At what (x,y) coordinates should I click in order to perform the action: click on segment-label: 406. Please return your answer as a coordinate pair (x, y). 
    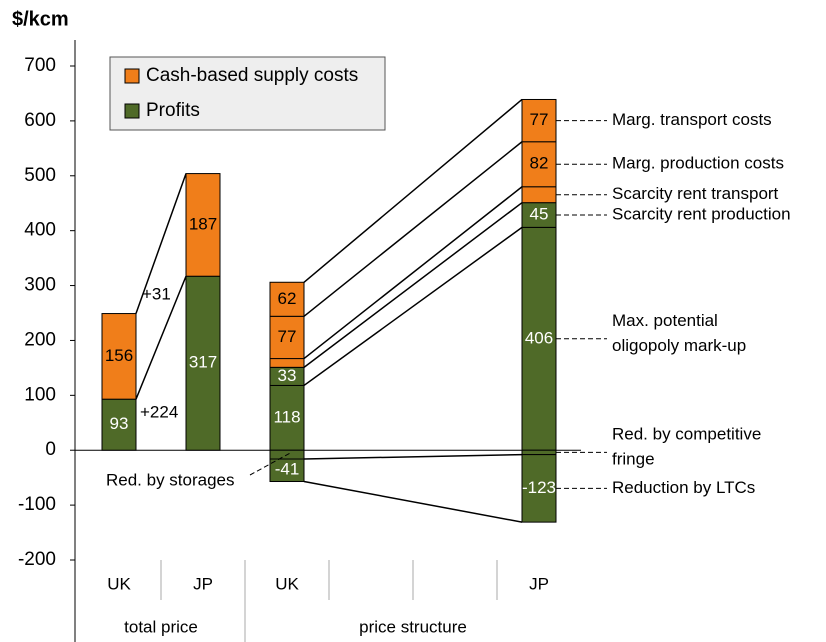
    Looking at the image, I should click on (539, 337).